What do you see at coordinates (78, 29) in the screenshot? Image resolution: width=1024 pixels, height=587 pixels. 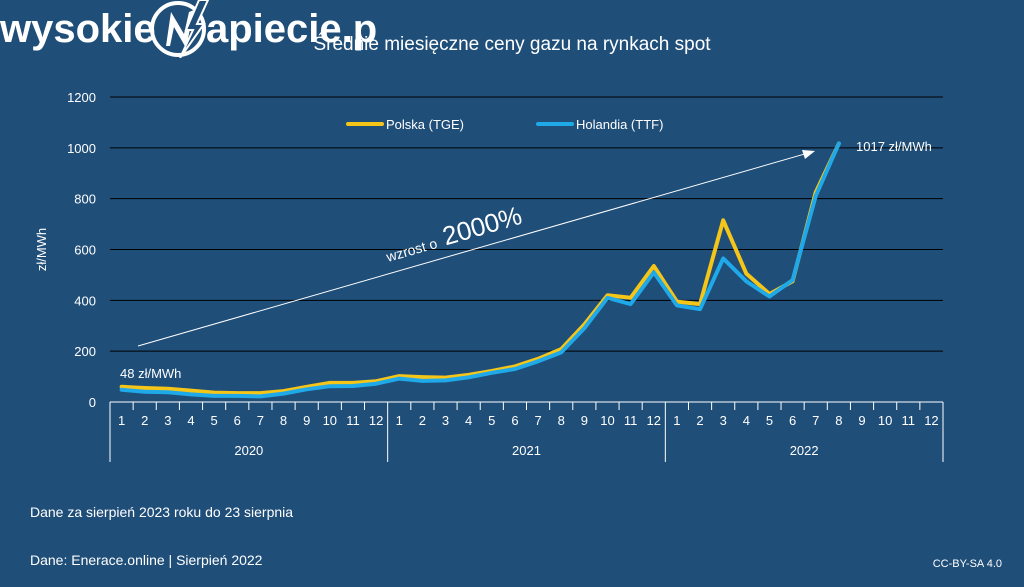 I see `logo-text-left: wysokie` at bounding box center [78, 29].